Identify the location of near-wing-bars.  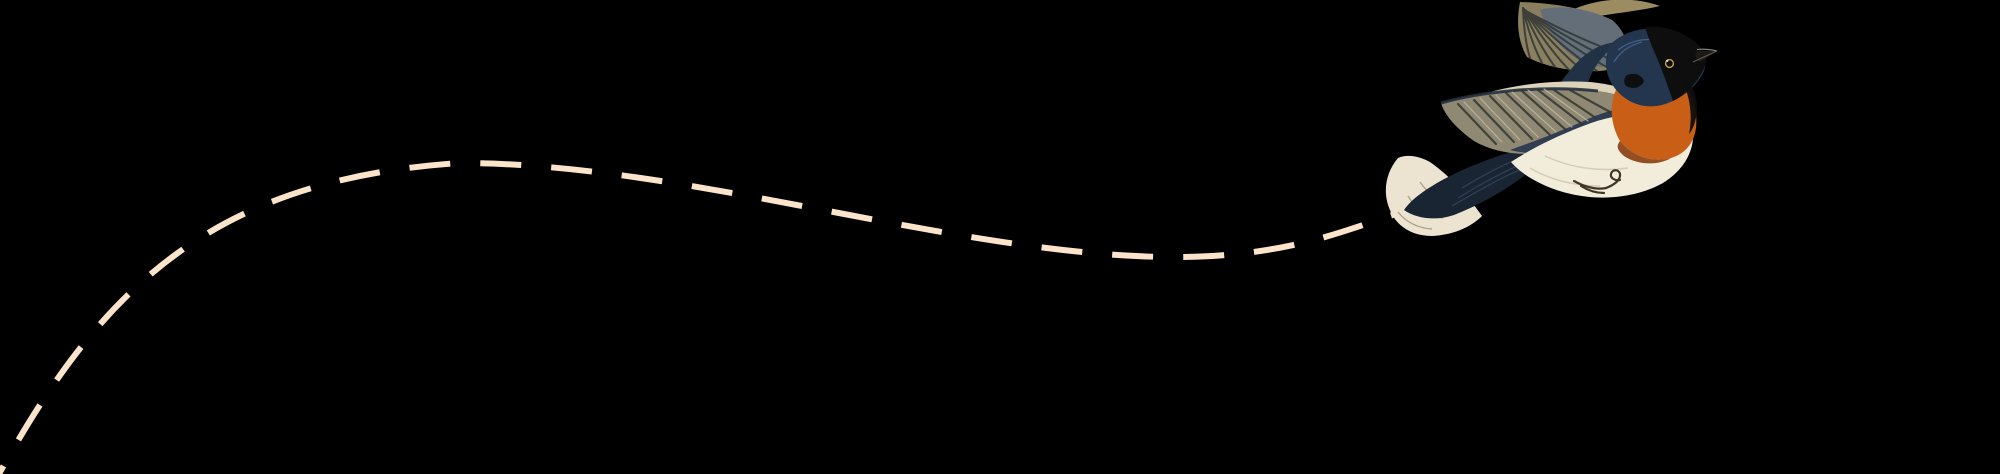
(1534, 117).